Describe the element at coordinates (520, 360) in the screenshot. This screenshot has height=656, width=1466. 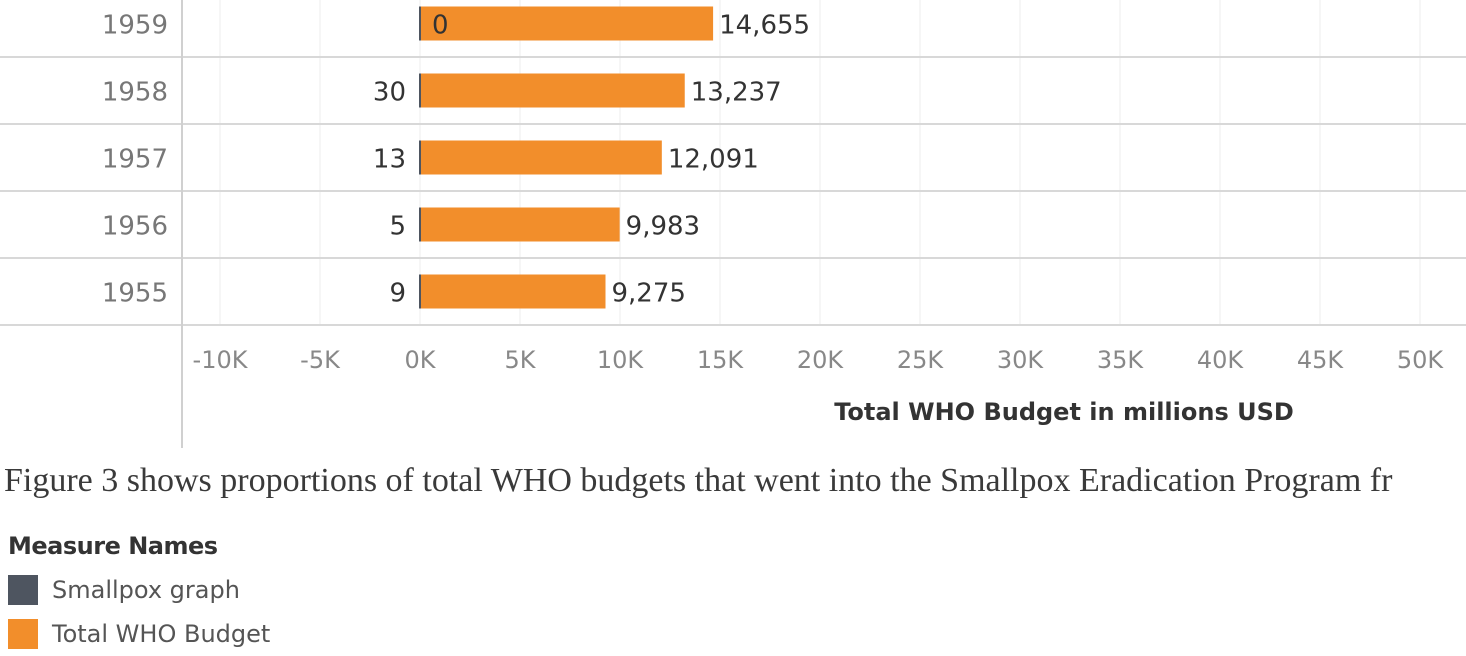
I see `x-tick-label: 5K` at that location.